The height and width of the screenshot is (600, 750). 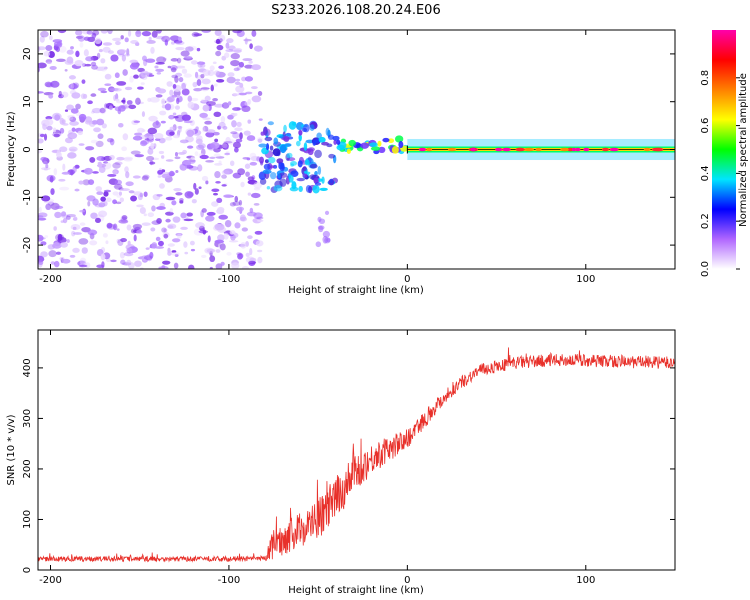 What do you see at coordinates (229, 279) in the screenshot?
I see `x-tick-label: -100` at bounding box center [229, 279].